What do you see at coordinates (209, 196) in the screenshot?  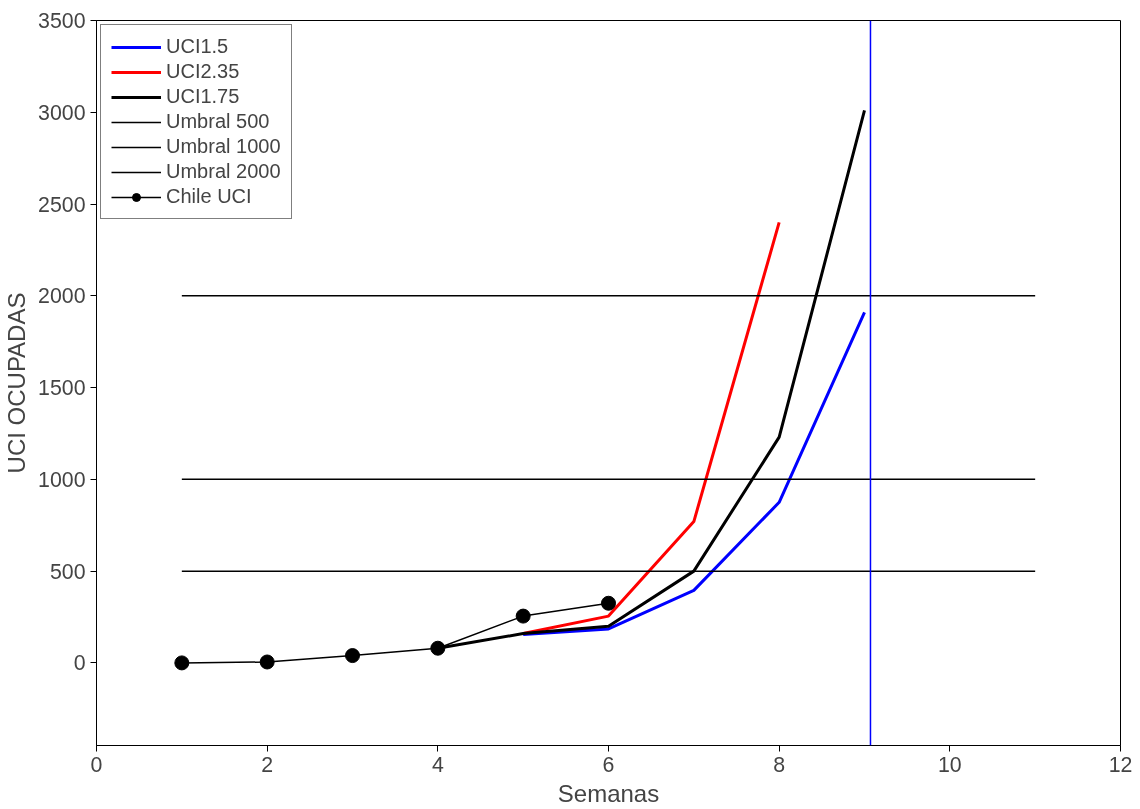 I see `legend-label: Chile UCI` at bounding box center [209, 196].